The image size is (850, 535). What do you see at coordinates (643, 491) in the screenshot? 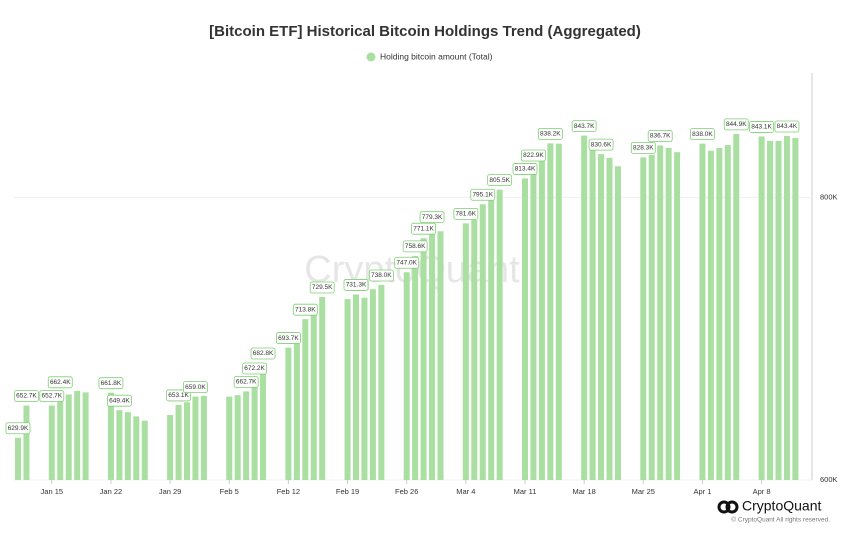
I see `x-tick-label: Mar 25` at bounding box center [643, 491].